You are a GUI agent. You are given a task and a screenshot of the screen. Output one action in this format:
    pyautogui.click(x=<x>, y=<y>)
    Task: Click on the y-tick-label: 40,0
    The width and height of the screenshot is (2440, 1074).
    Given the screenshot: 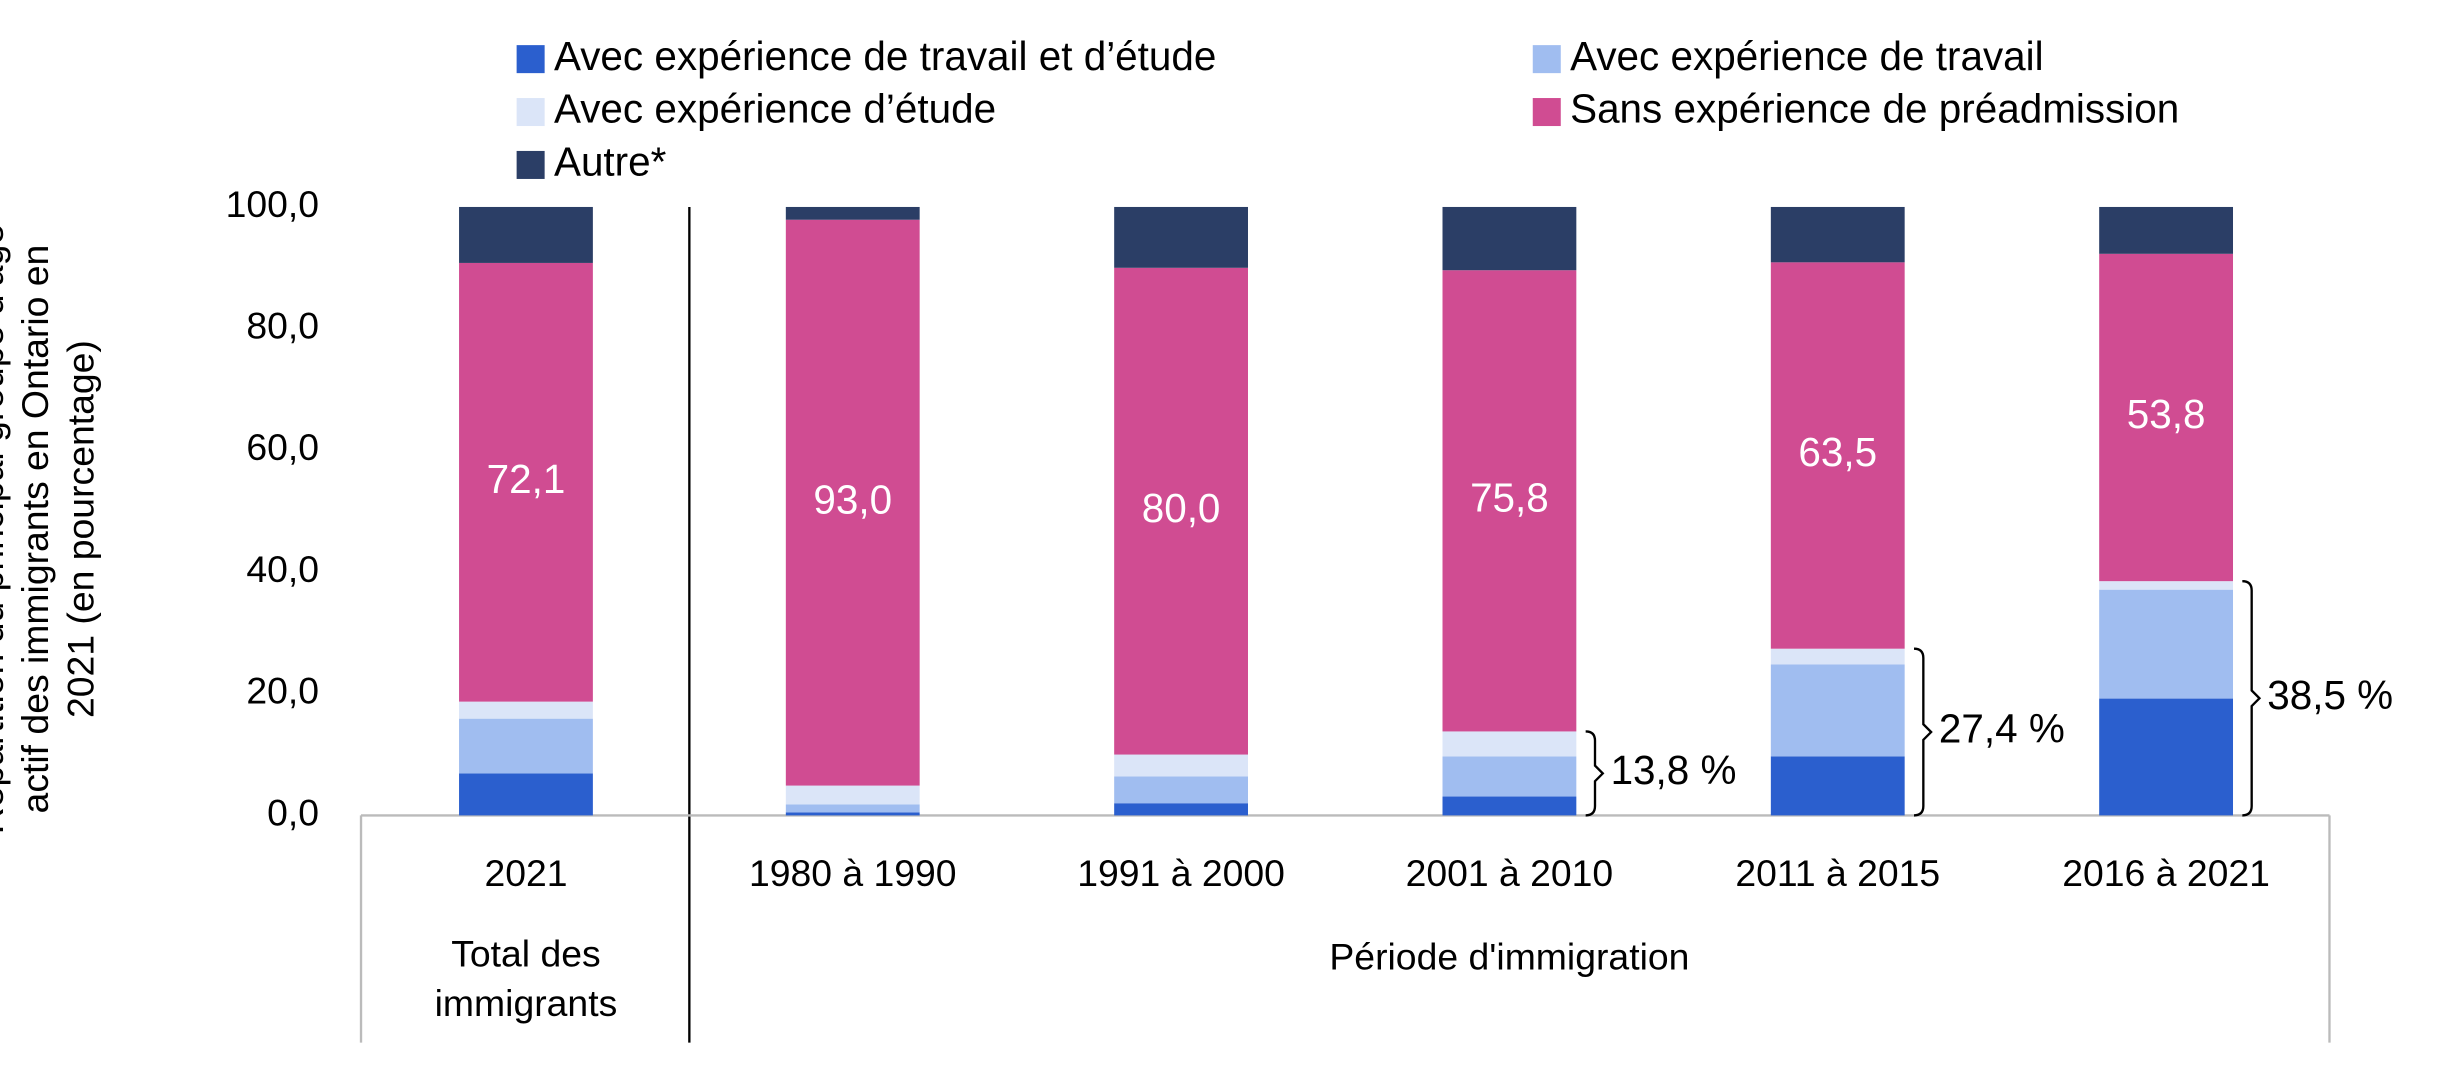 What is the action you would take?
    pyautogui.click(x=282, y=569)
    